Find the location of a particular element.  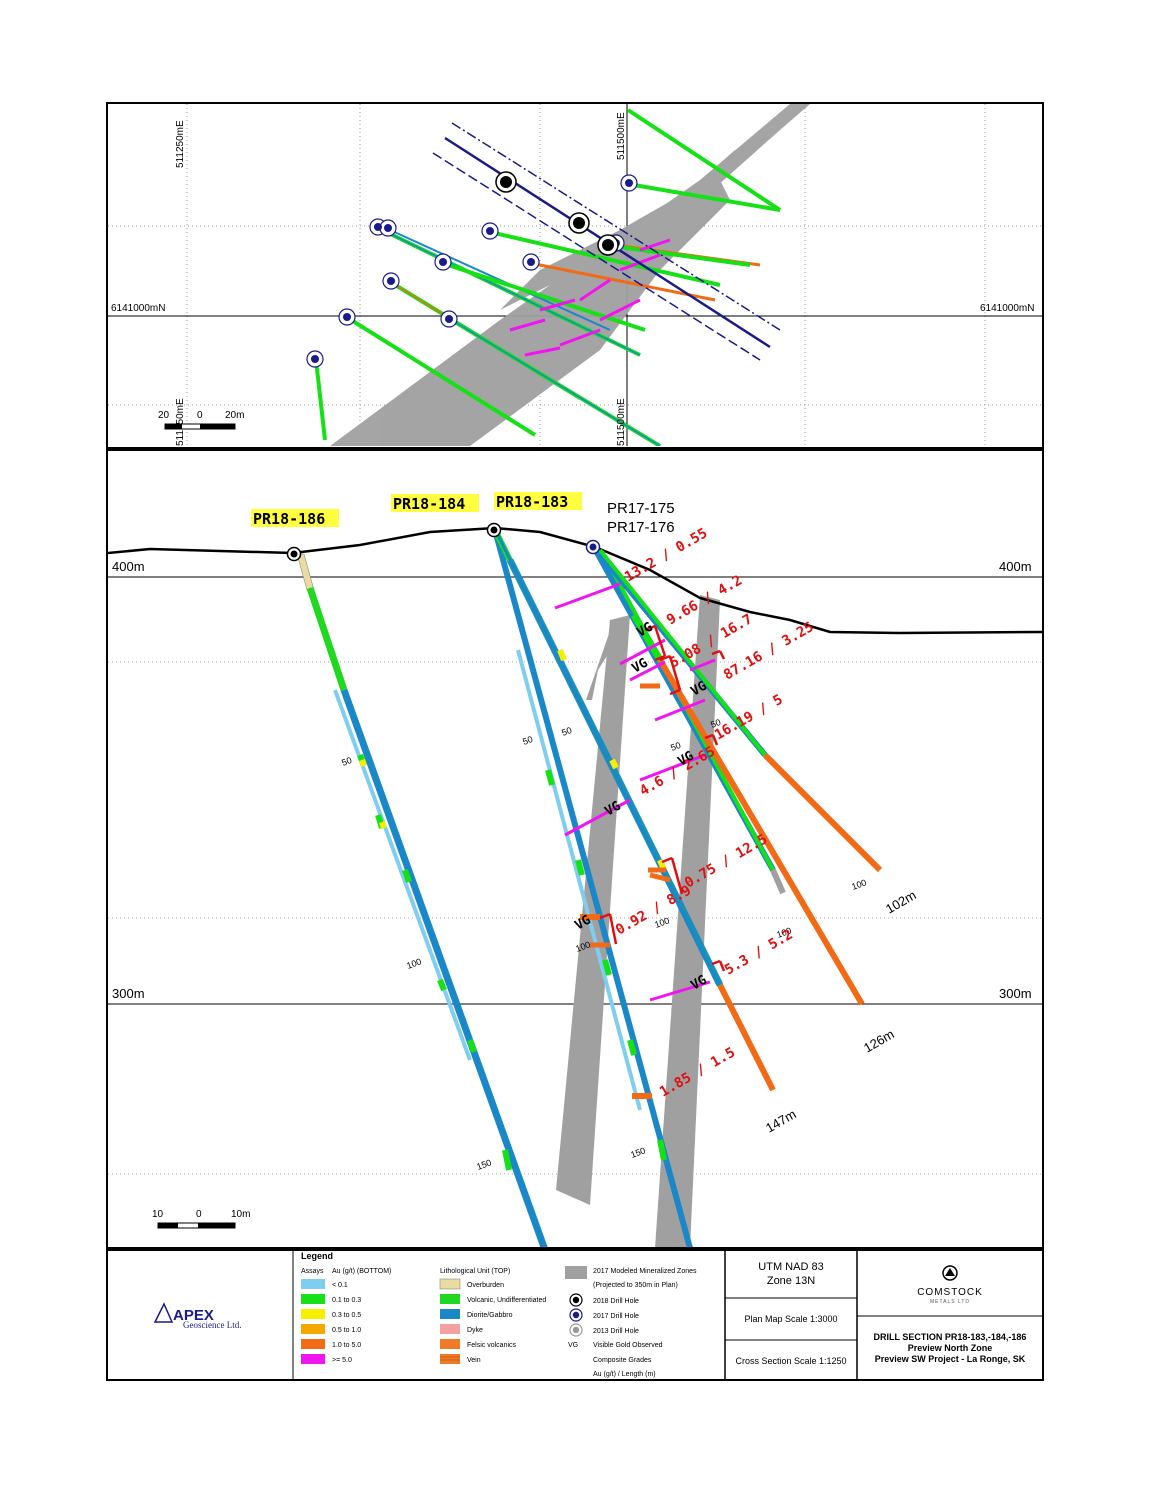

elevation-400-left: 400m is located at coordinates (128, 566).